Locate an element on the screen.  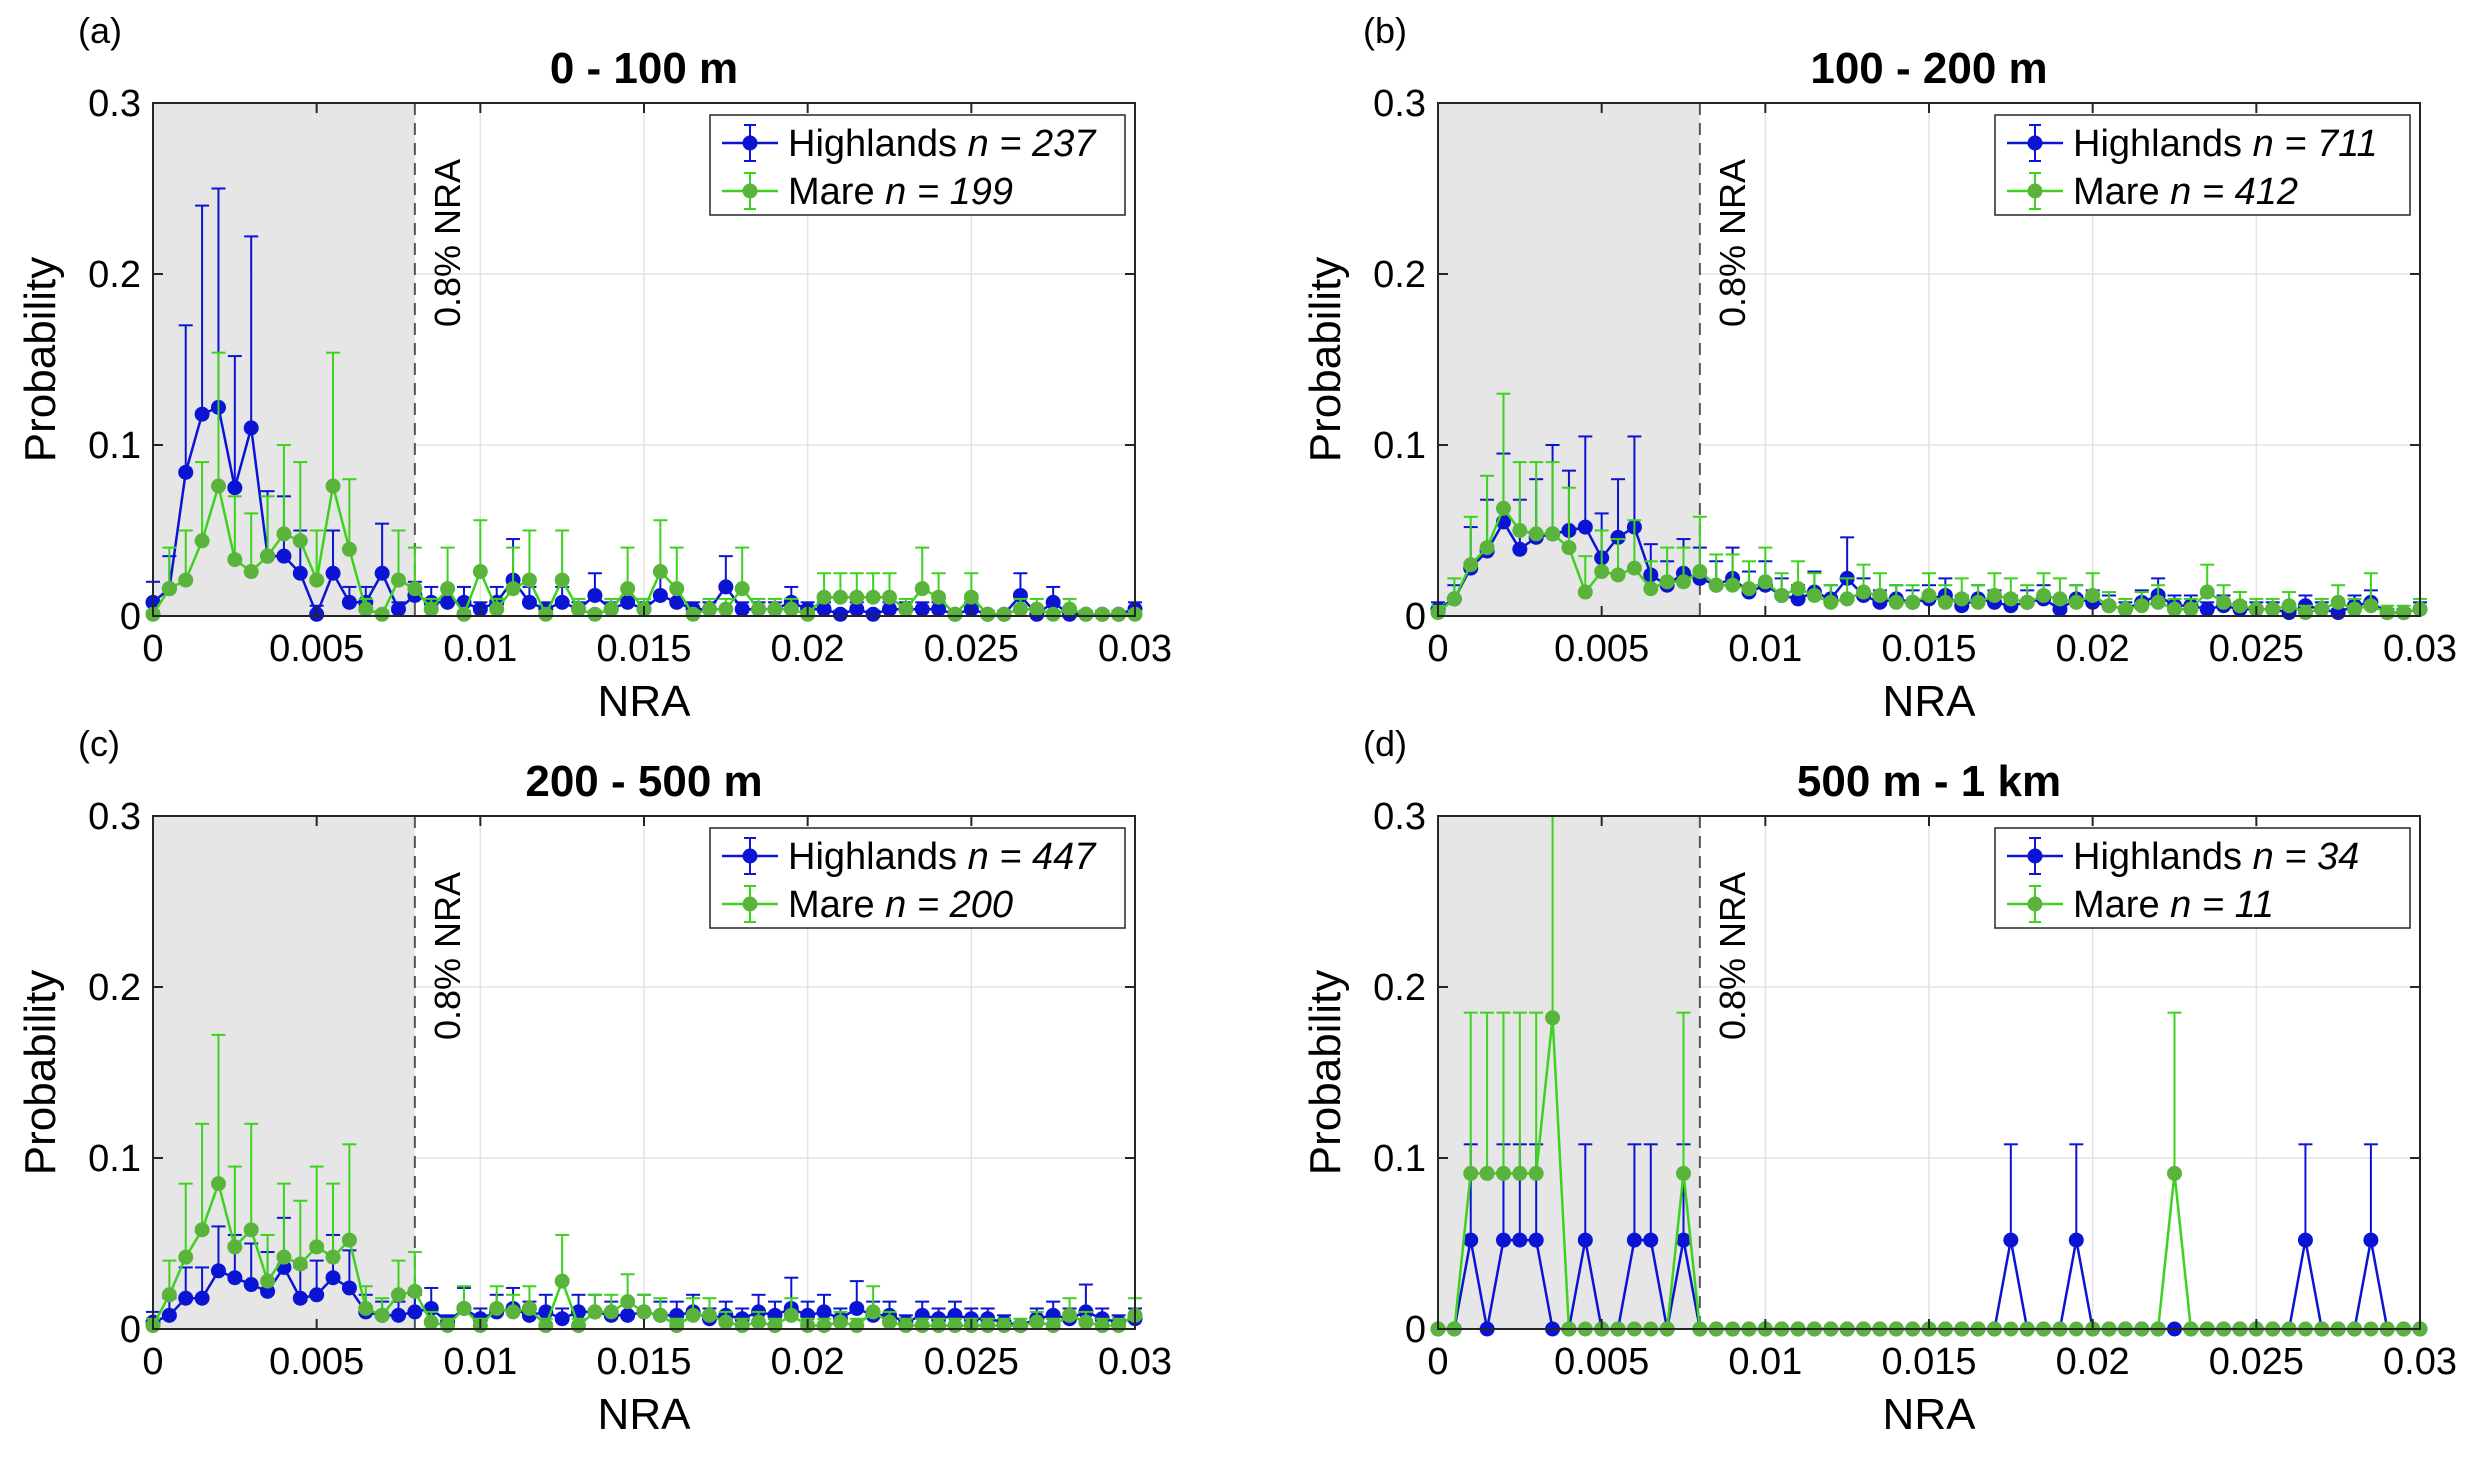
series-mare is located at coordinates (644, 486).